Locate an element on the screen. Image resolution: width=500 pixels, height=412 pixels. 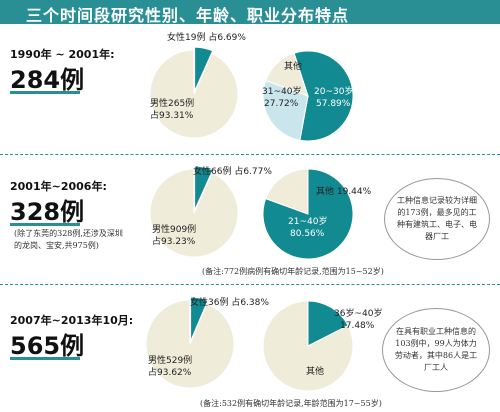
age-other-label: 其他 19.44% is located at coordinates (344, 192).